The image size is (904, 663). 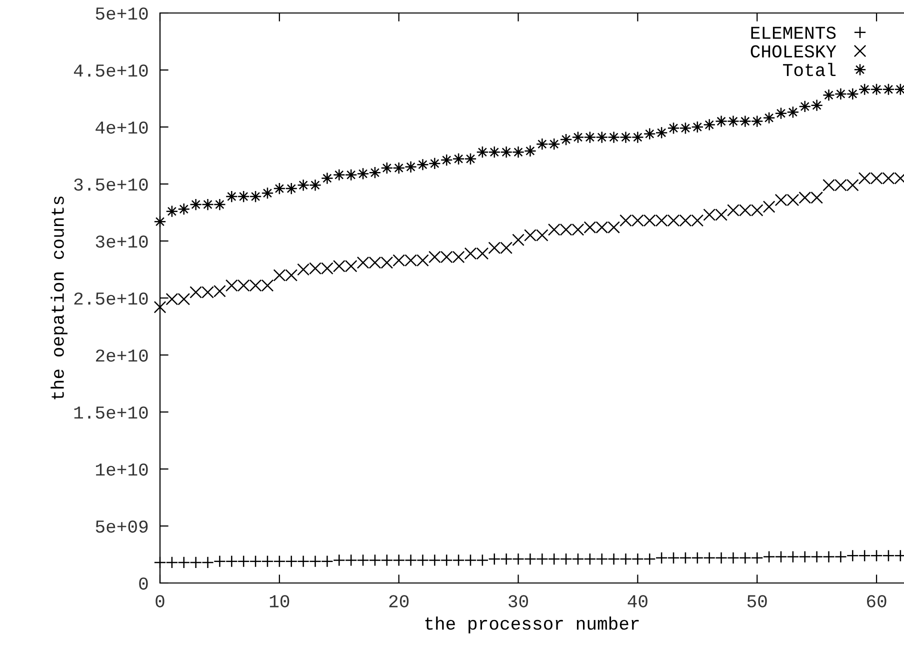 I want to click on legend-label: CHOLESKY, so click(x=793, y=51).